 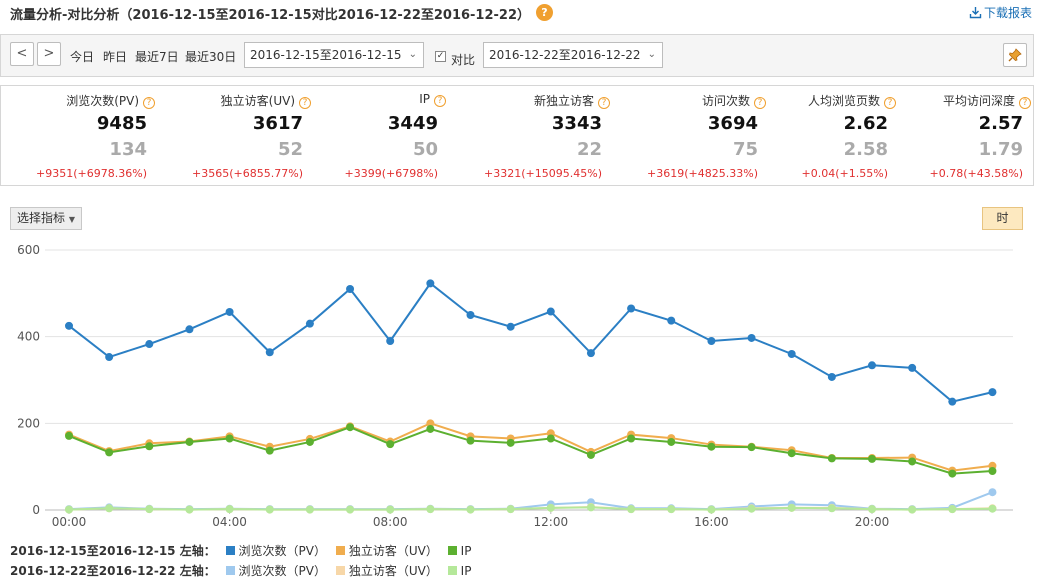 What do you see at coordinates (872, 522) in the screenshot?
I see `x-tick-label: 20:00` at bounding box center [872, 522].